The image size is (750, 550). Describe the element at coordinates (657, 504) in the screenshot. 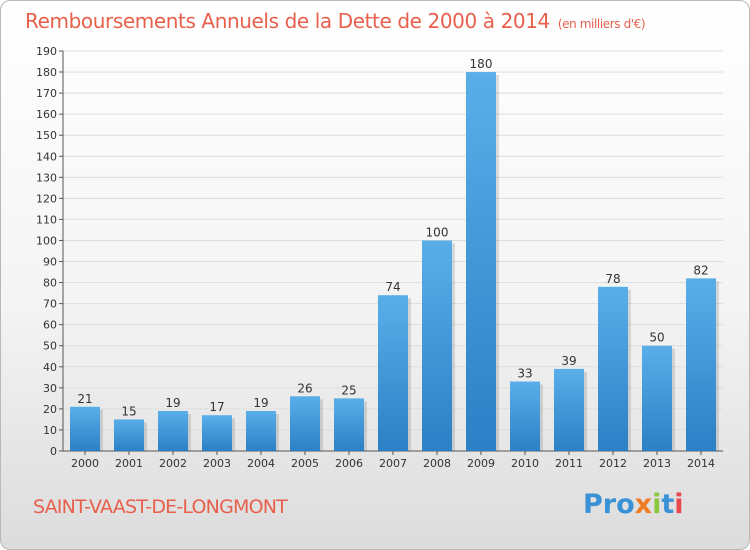

I see `logo-part-3: i` at that location.